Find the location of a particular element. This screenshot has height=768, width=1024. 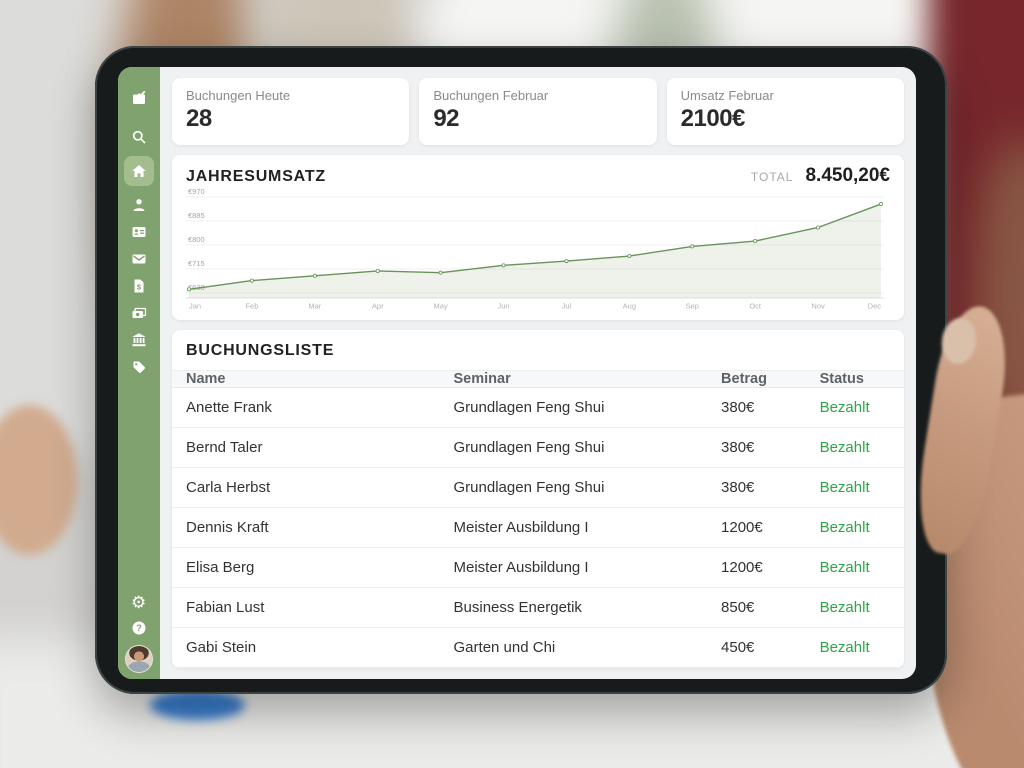

stat-label: Umsatz Februar is located at coordinates (727, 95).